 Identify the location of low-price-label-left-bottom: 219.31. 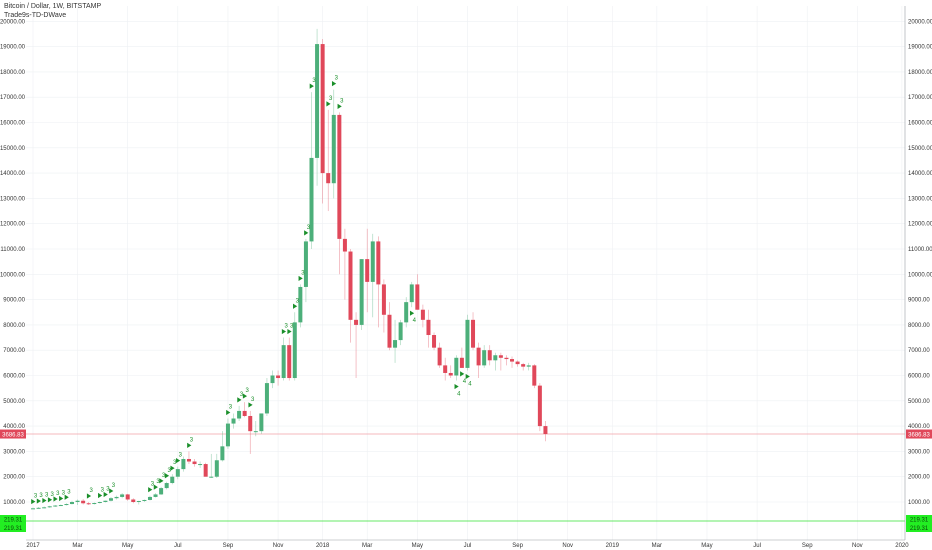
(13, 529).